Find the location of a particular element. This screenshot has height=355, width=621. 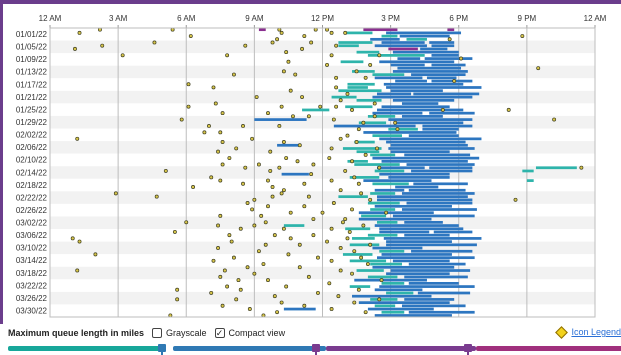

time-range-slider is located at coordinates (310, 349).